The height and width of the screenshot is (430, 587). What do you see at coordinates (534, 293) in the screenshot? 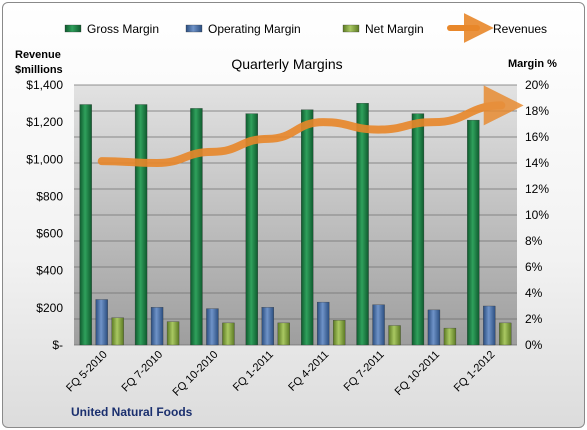
I see `right-tick-label: 4%` at bounding box center [534, 293].